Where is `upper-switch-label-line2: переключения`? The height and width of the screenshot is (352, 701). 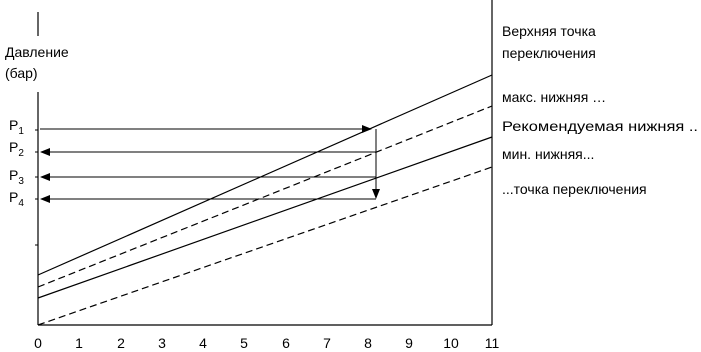 upper-switch-label-line2: переключения is located at coordinates (549, 53).